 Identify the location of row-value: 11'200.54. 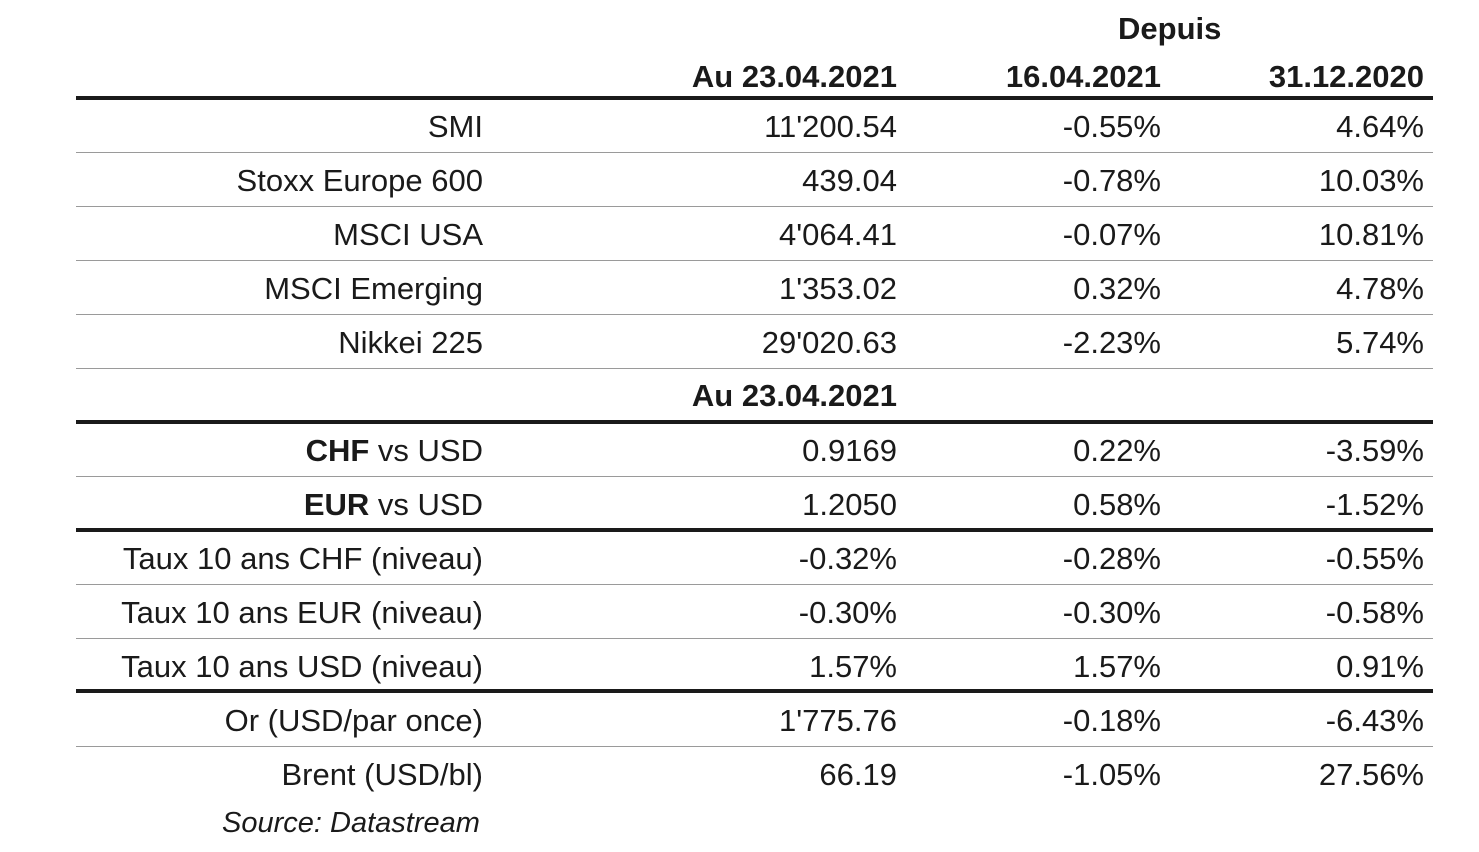
(830, 126).